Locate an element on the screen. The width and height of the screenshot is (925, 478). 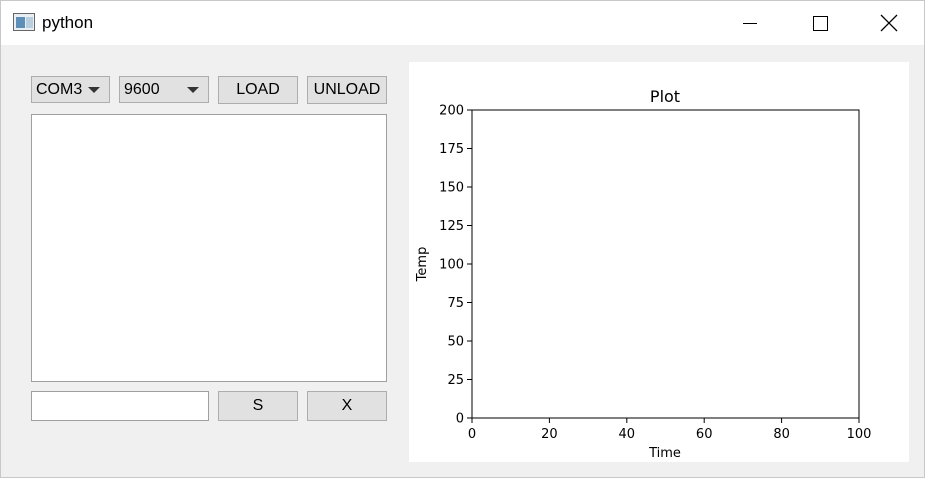
minimize-button is located at coordinates (750, 23).